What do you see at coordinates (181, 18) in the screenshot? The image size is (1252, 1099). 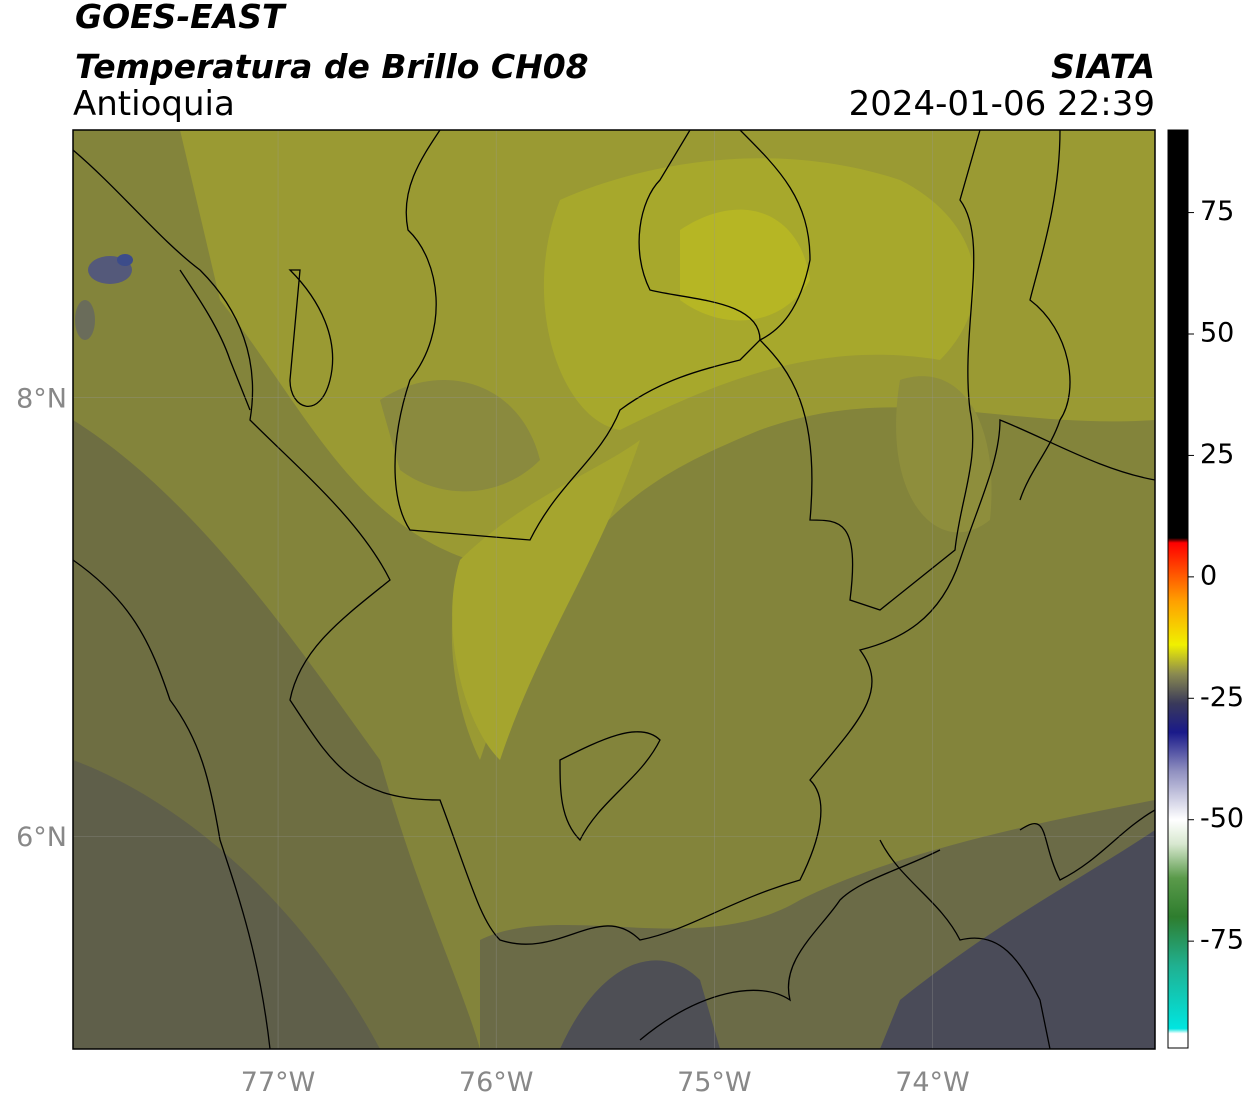 I see `satellite-title: GOES-EAST` at bounding box center [181, 18].